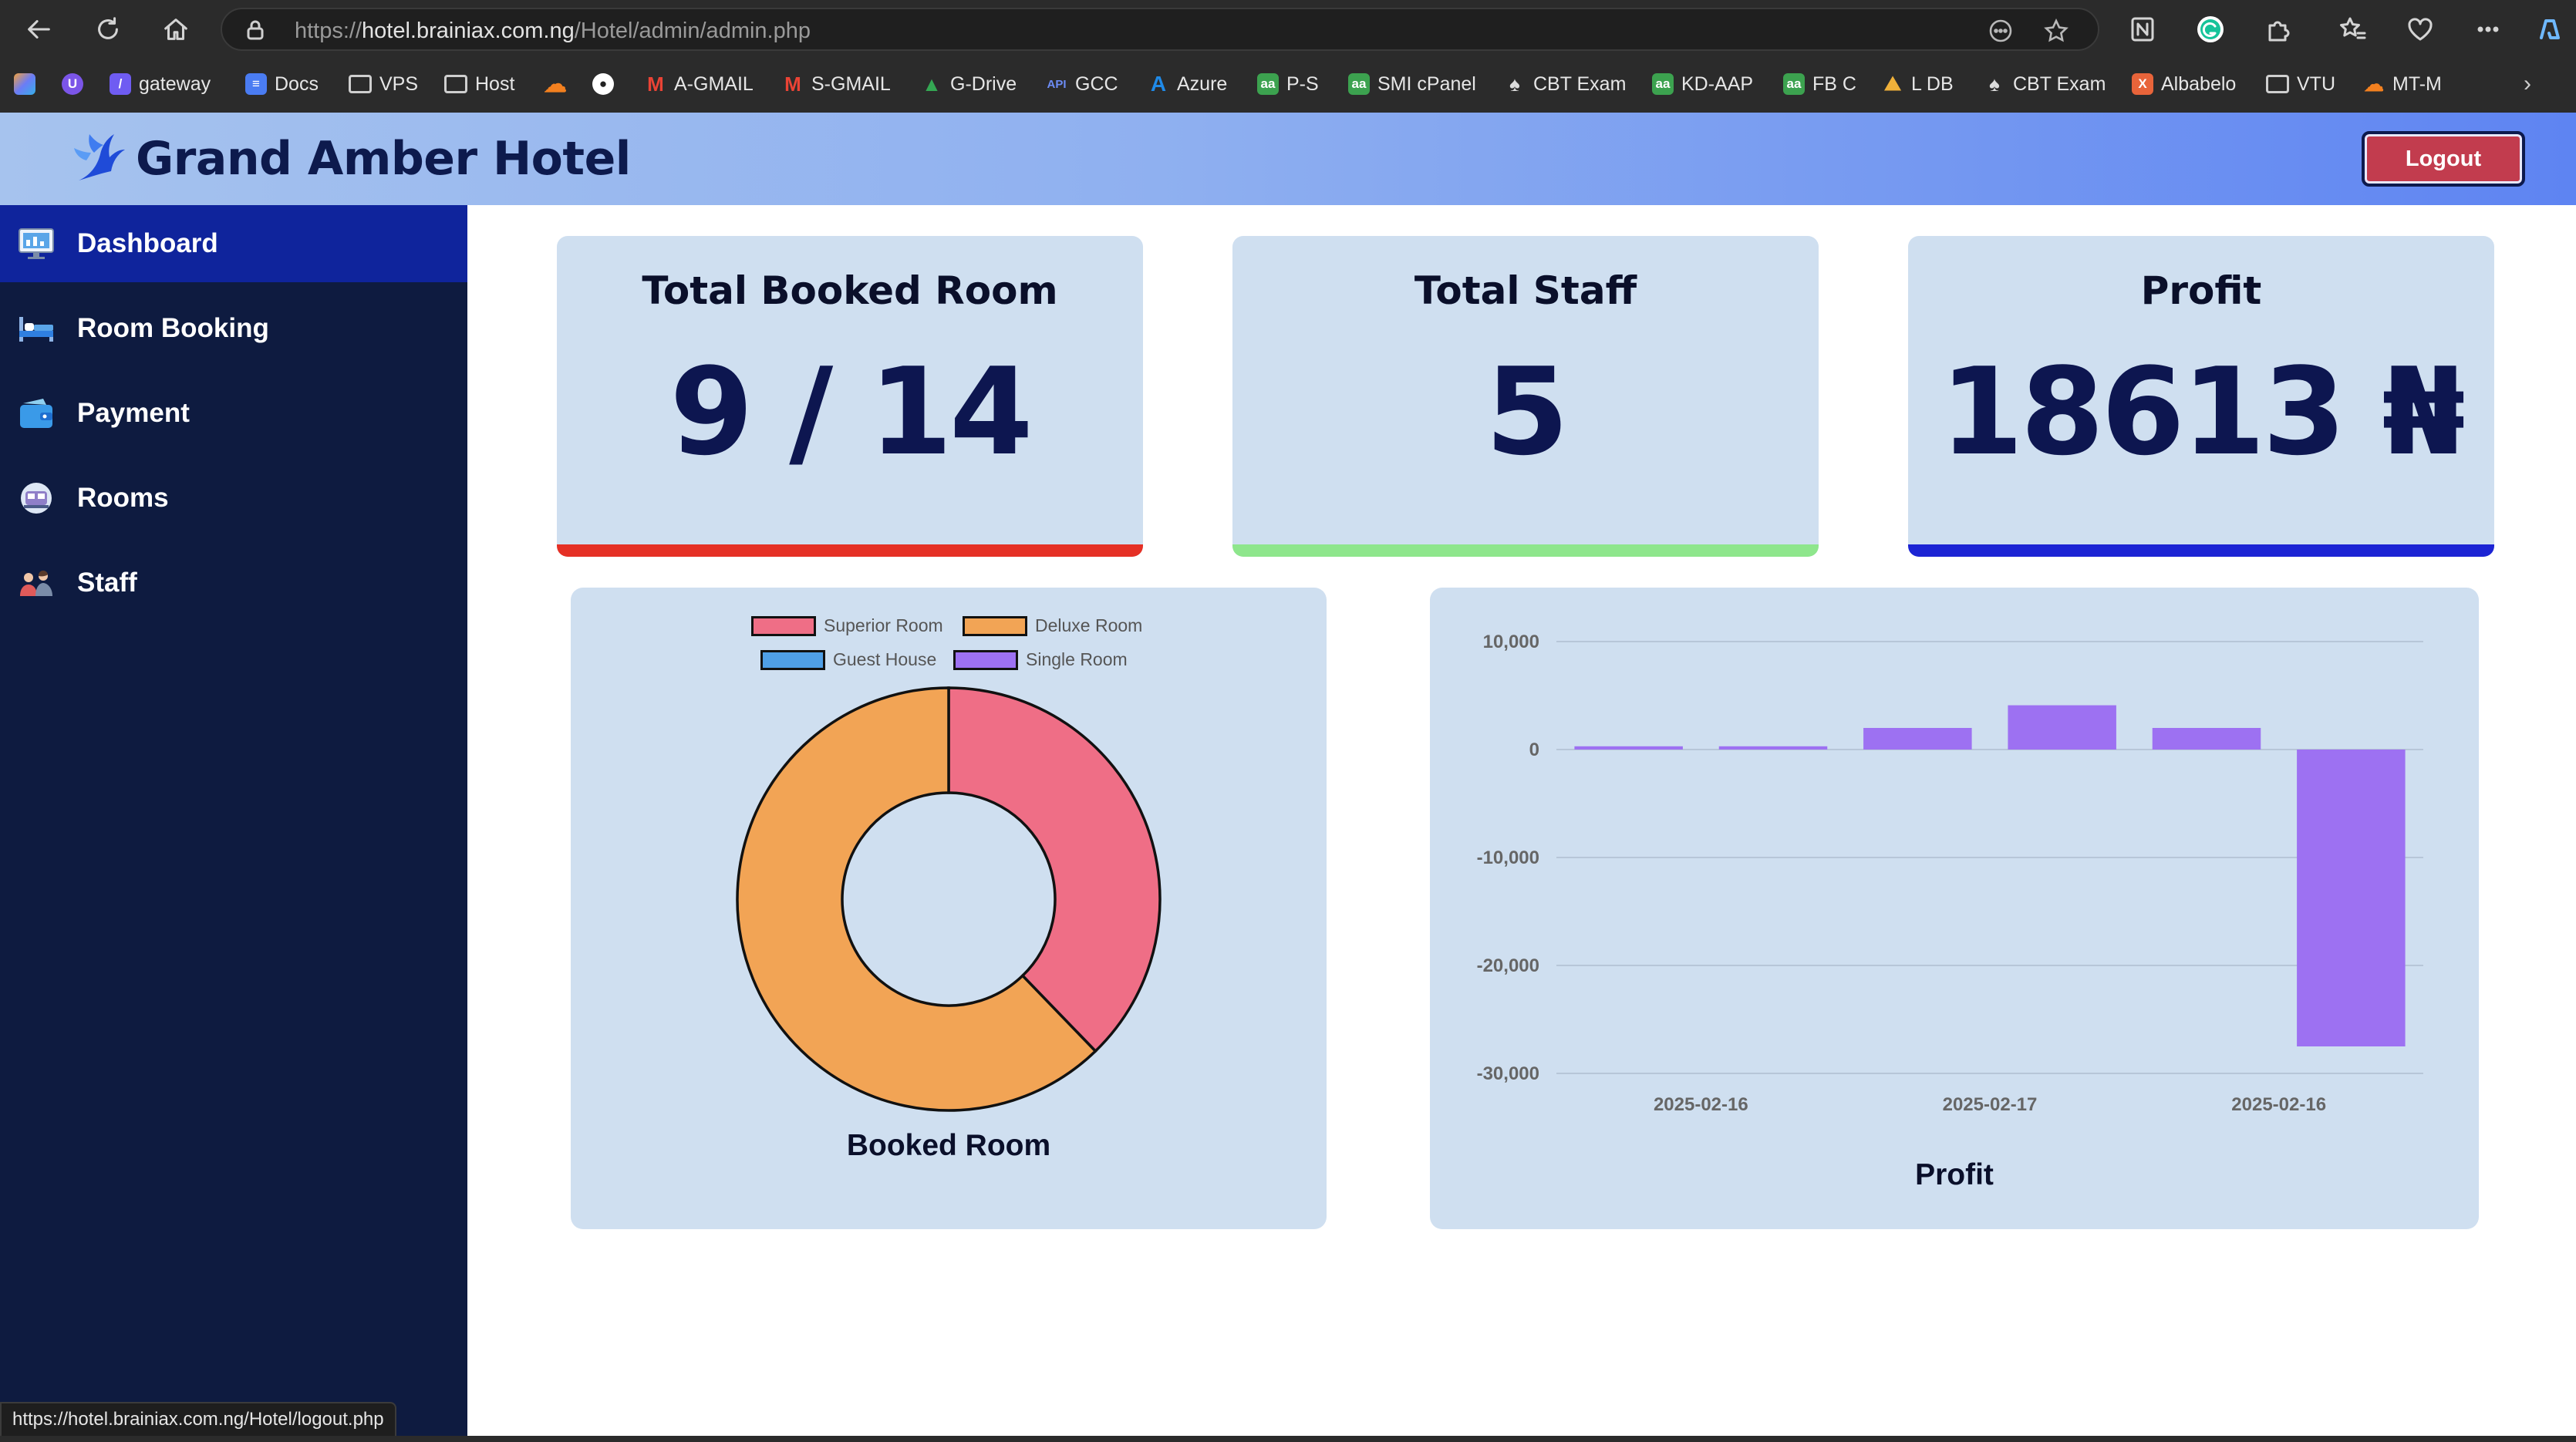  What do you see at coordinates (1187, 84) in the screenshot?
I see `bookmark-azure: A Azure` at bounding box center [1187, 84].